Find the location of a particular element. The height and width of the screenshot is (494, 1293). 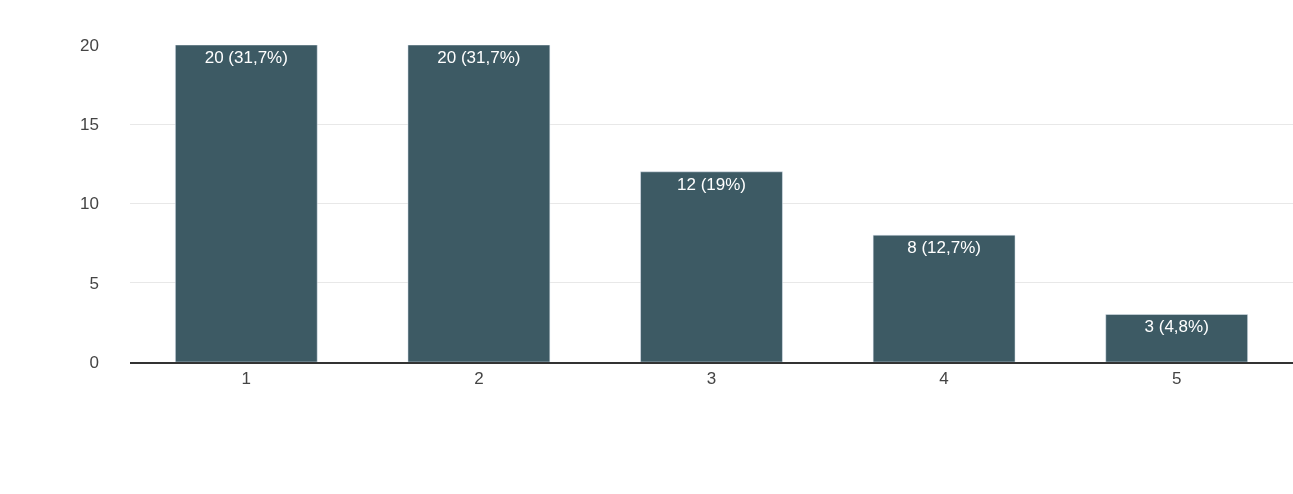

data-label: 12 (19%) is located at coordinates (711, 184).